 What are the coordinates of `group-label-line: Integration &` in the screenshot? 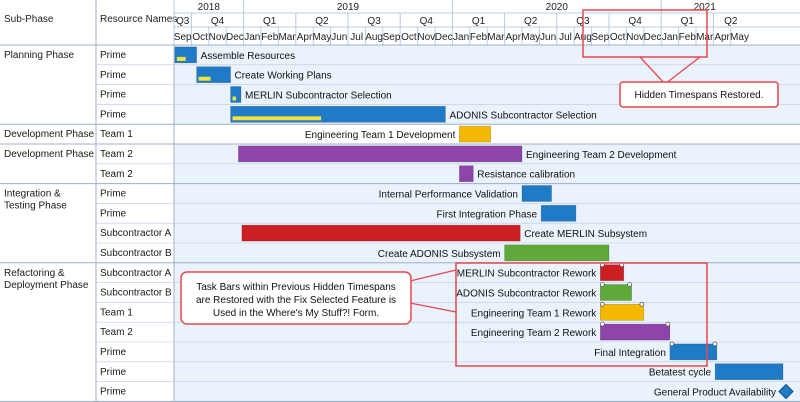 It's located at (32, 194).